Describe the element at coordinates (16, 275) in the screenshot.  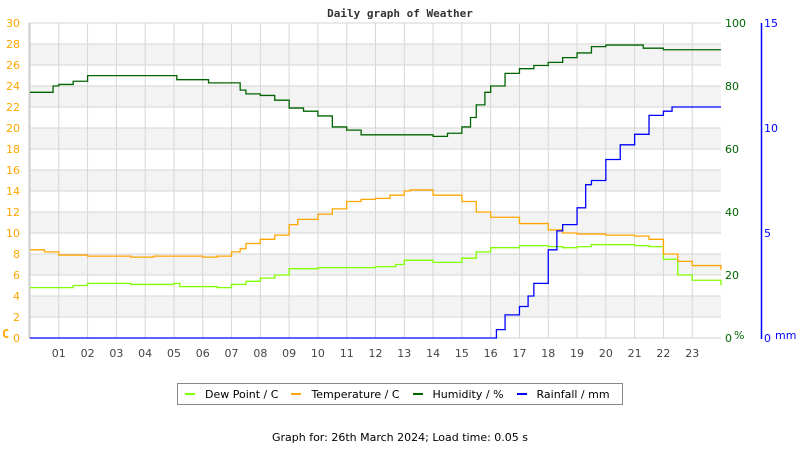
I see `left-tick-label: 6` at that location.